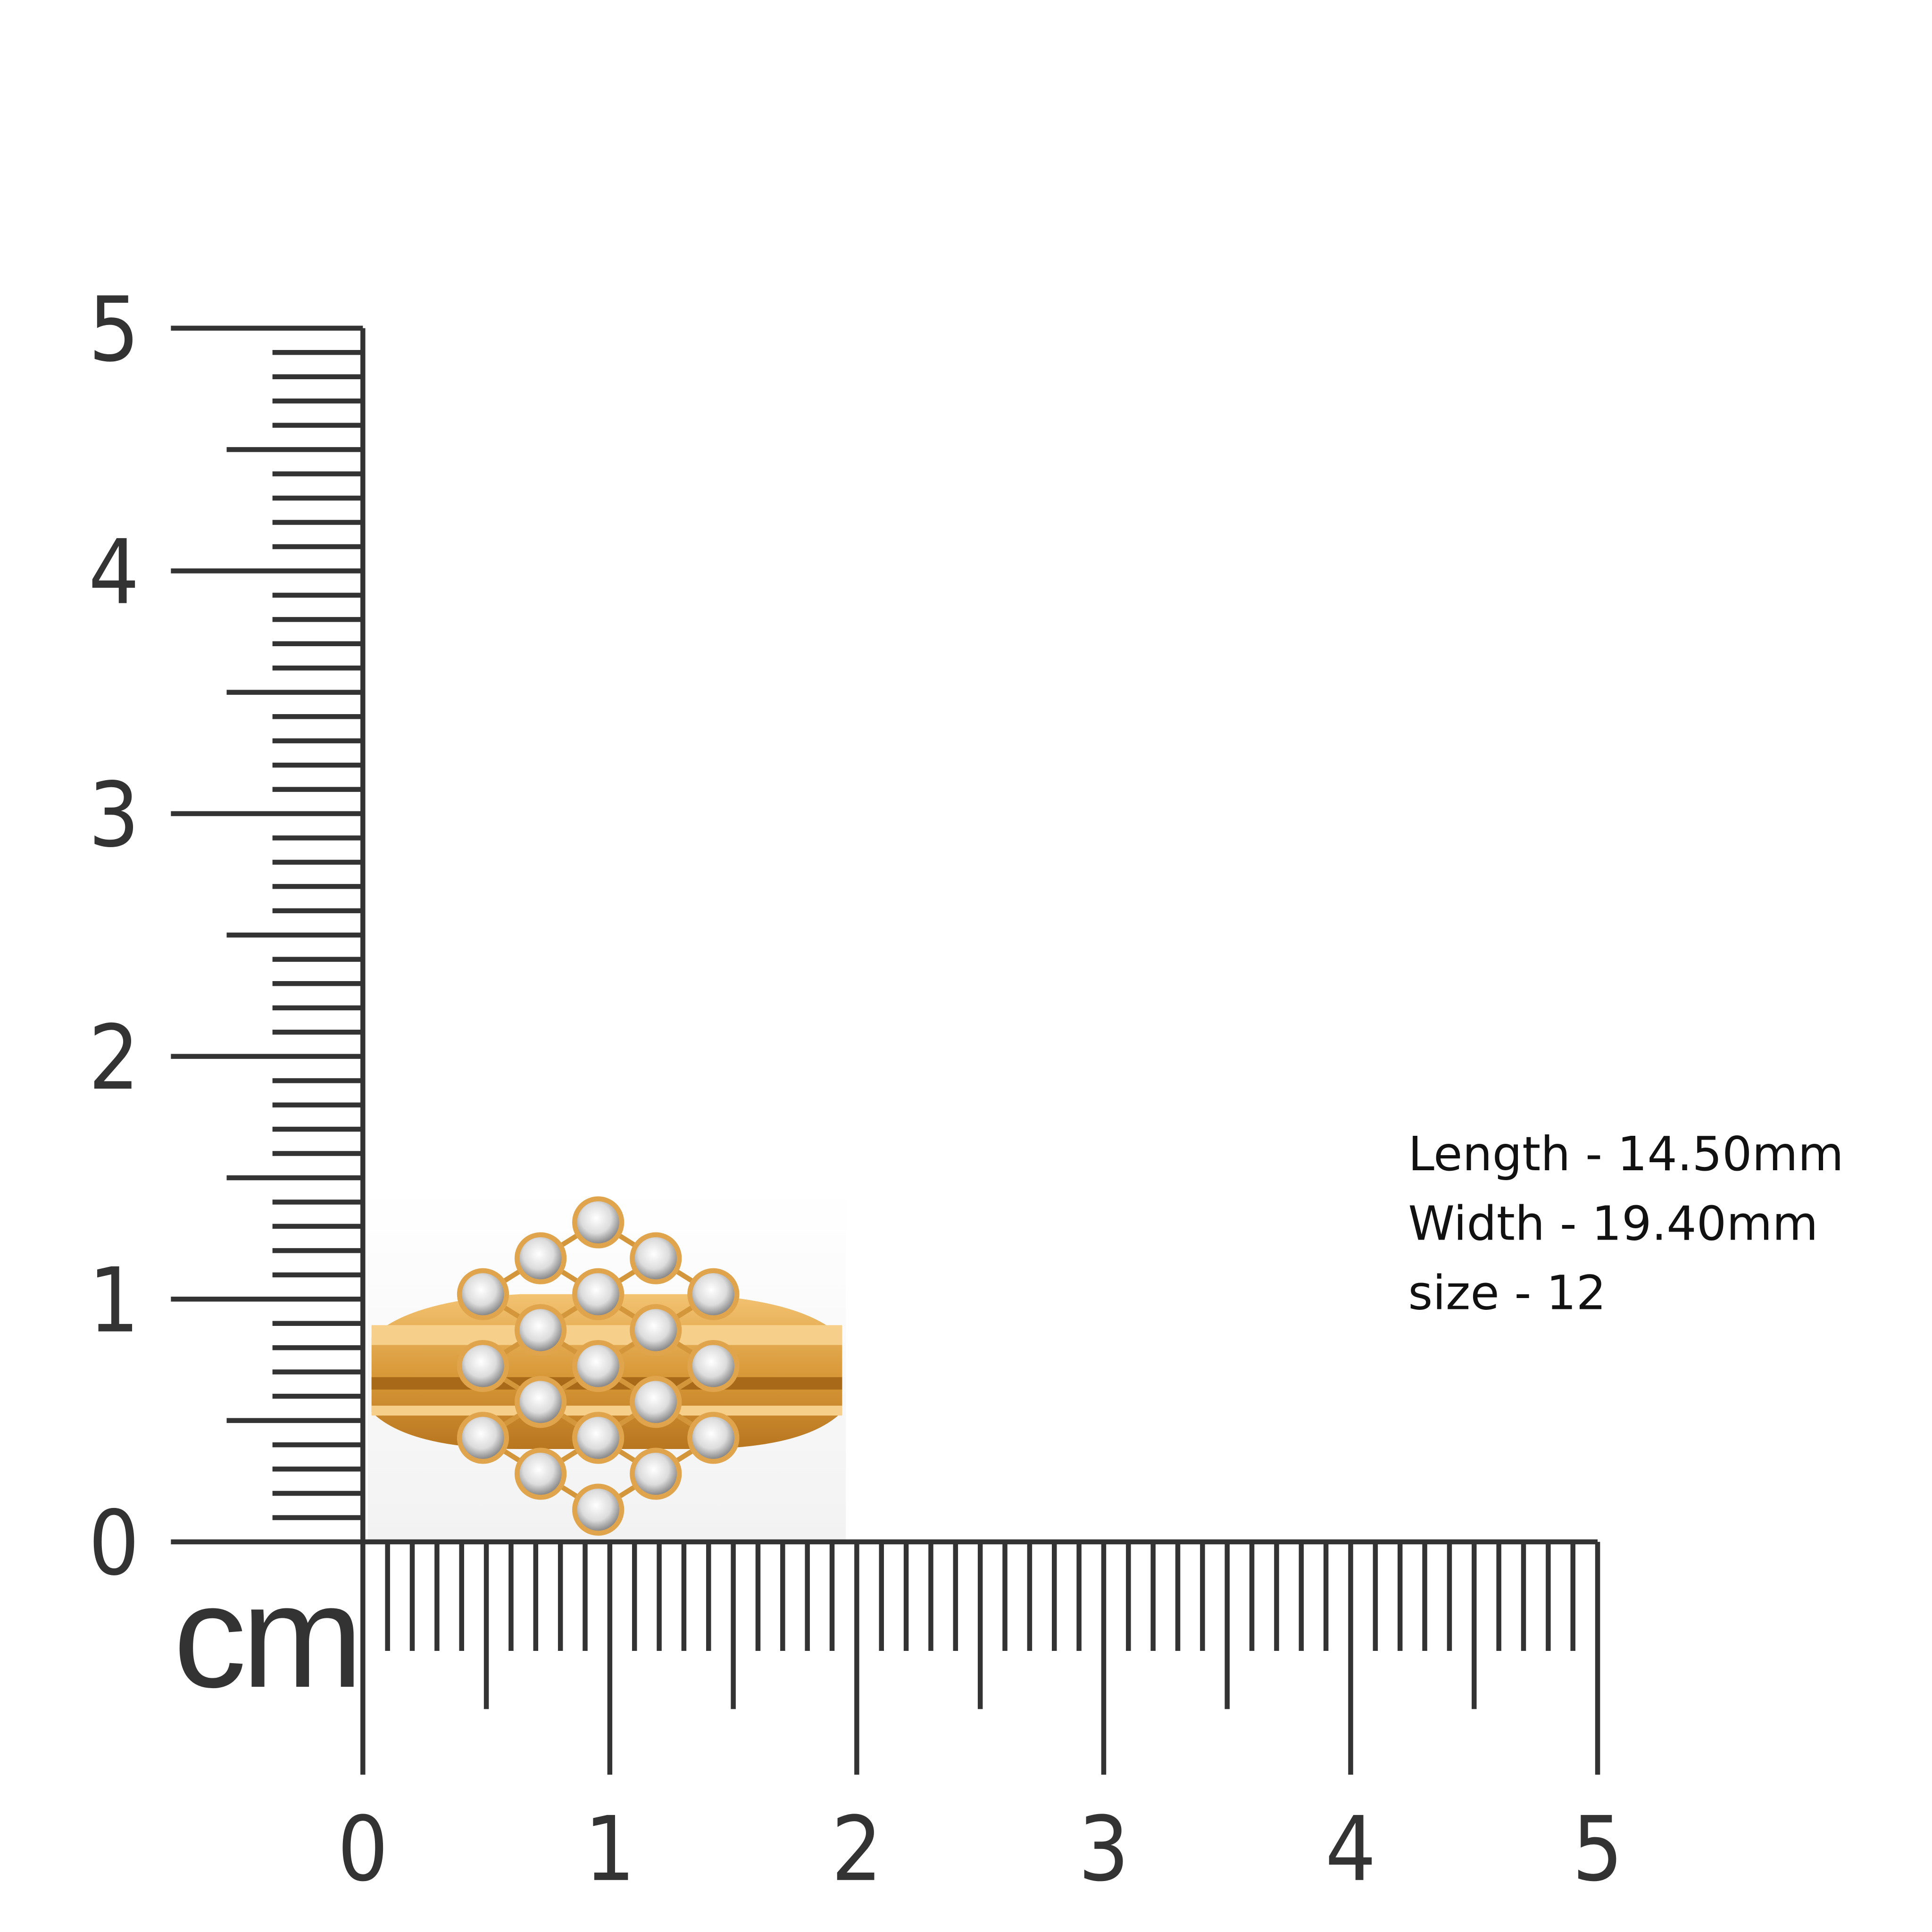 This screenshot has width=1932, height=1932. Describe the element at coordinates (363, 1849) in the screenshot. I see `horizontal-ruler-label: 0` at that location.